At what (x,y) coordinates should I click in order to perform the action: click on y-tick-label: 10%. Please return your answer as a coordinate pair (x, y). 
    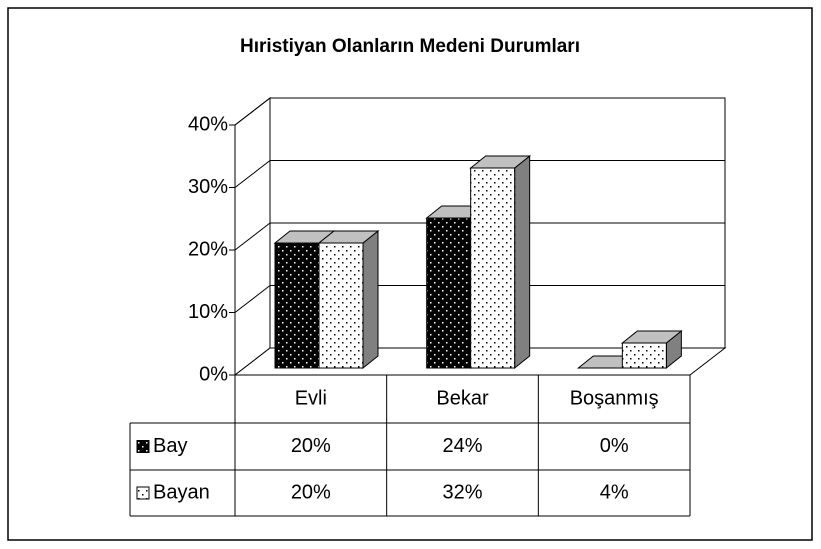
    Looking at the image, I should click on (208, 312).